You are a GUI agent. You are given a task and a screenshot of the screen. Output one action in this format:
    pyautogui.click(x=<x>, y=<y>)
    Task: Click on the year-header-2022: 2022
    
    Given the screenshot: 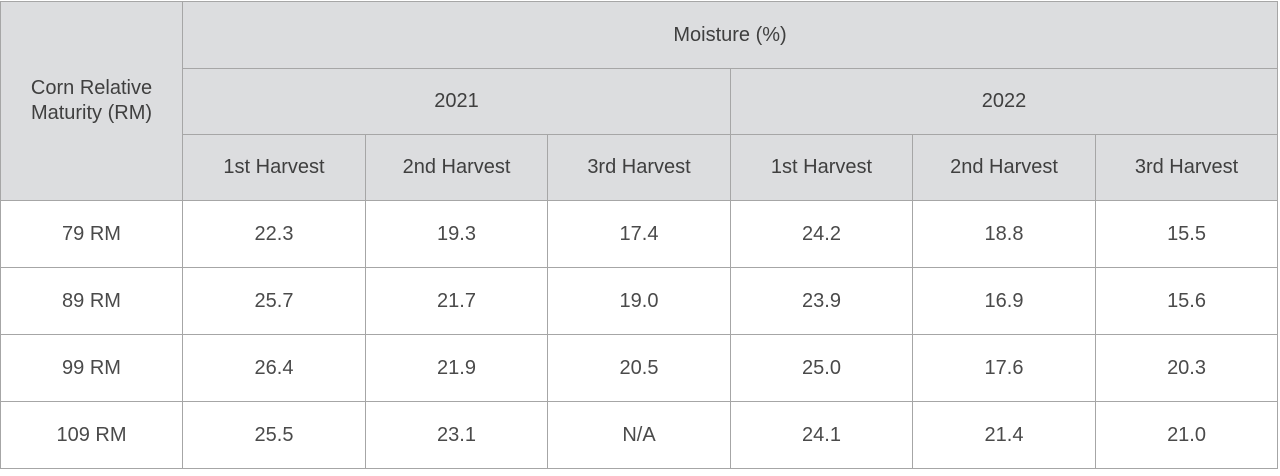 What is the action you would take?
    pyautogui.click(x=1004, y=101)
    